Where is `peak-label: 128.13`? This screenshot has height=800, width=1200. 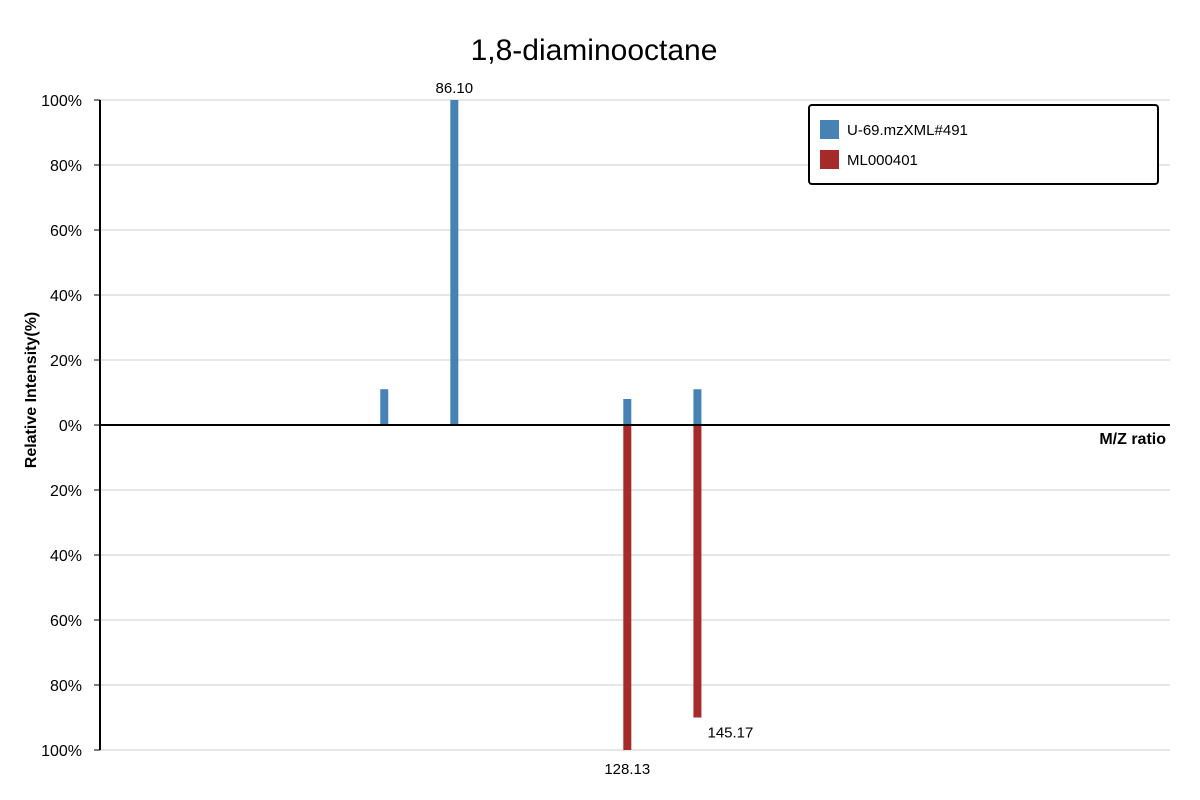
peak-label: 128.13 is located at coordinates (627, 769).